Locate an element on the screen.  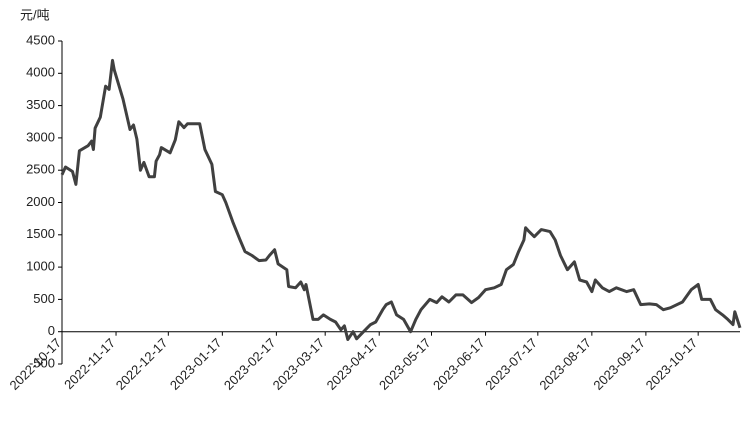
x-tick-label: 2023-02-17 is located at coordinates (250, 364).